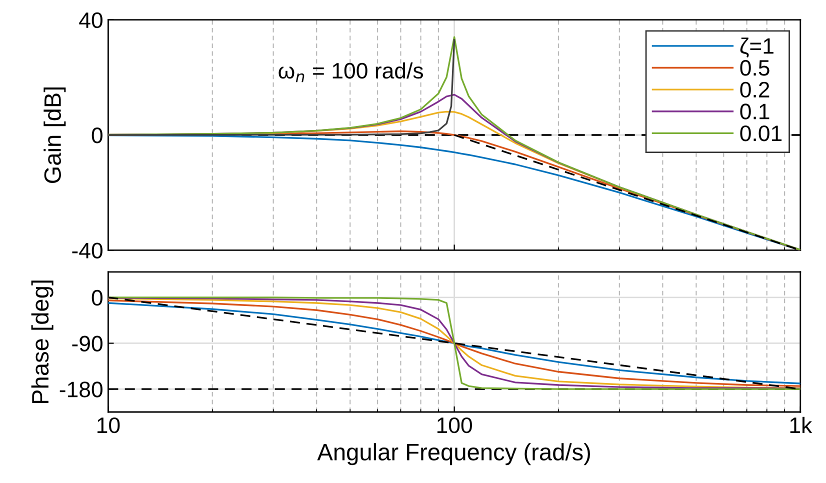  What do you see at coordinates (755, 112) in the screenshot?
I see `legend-label: 0.1` at bounding box center [755, 112].